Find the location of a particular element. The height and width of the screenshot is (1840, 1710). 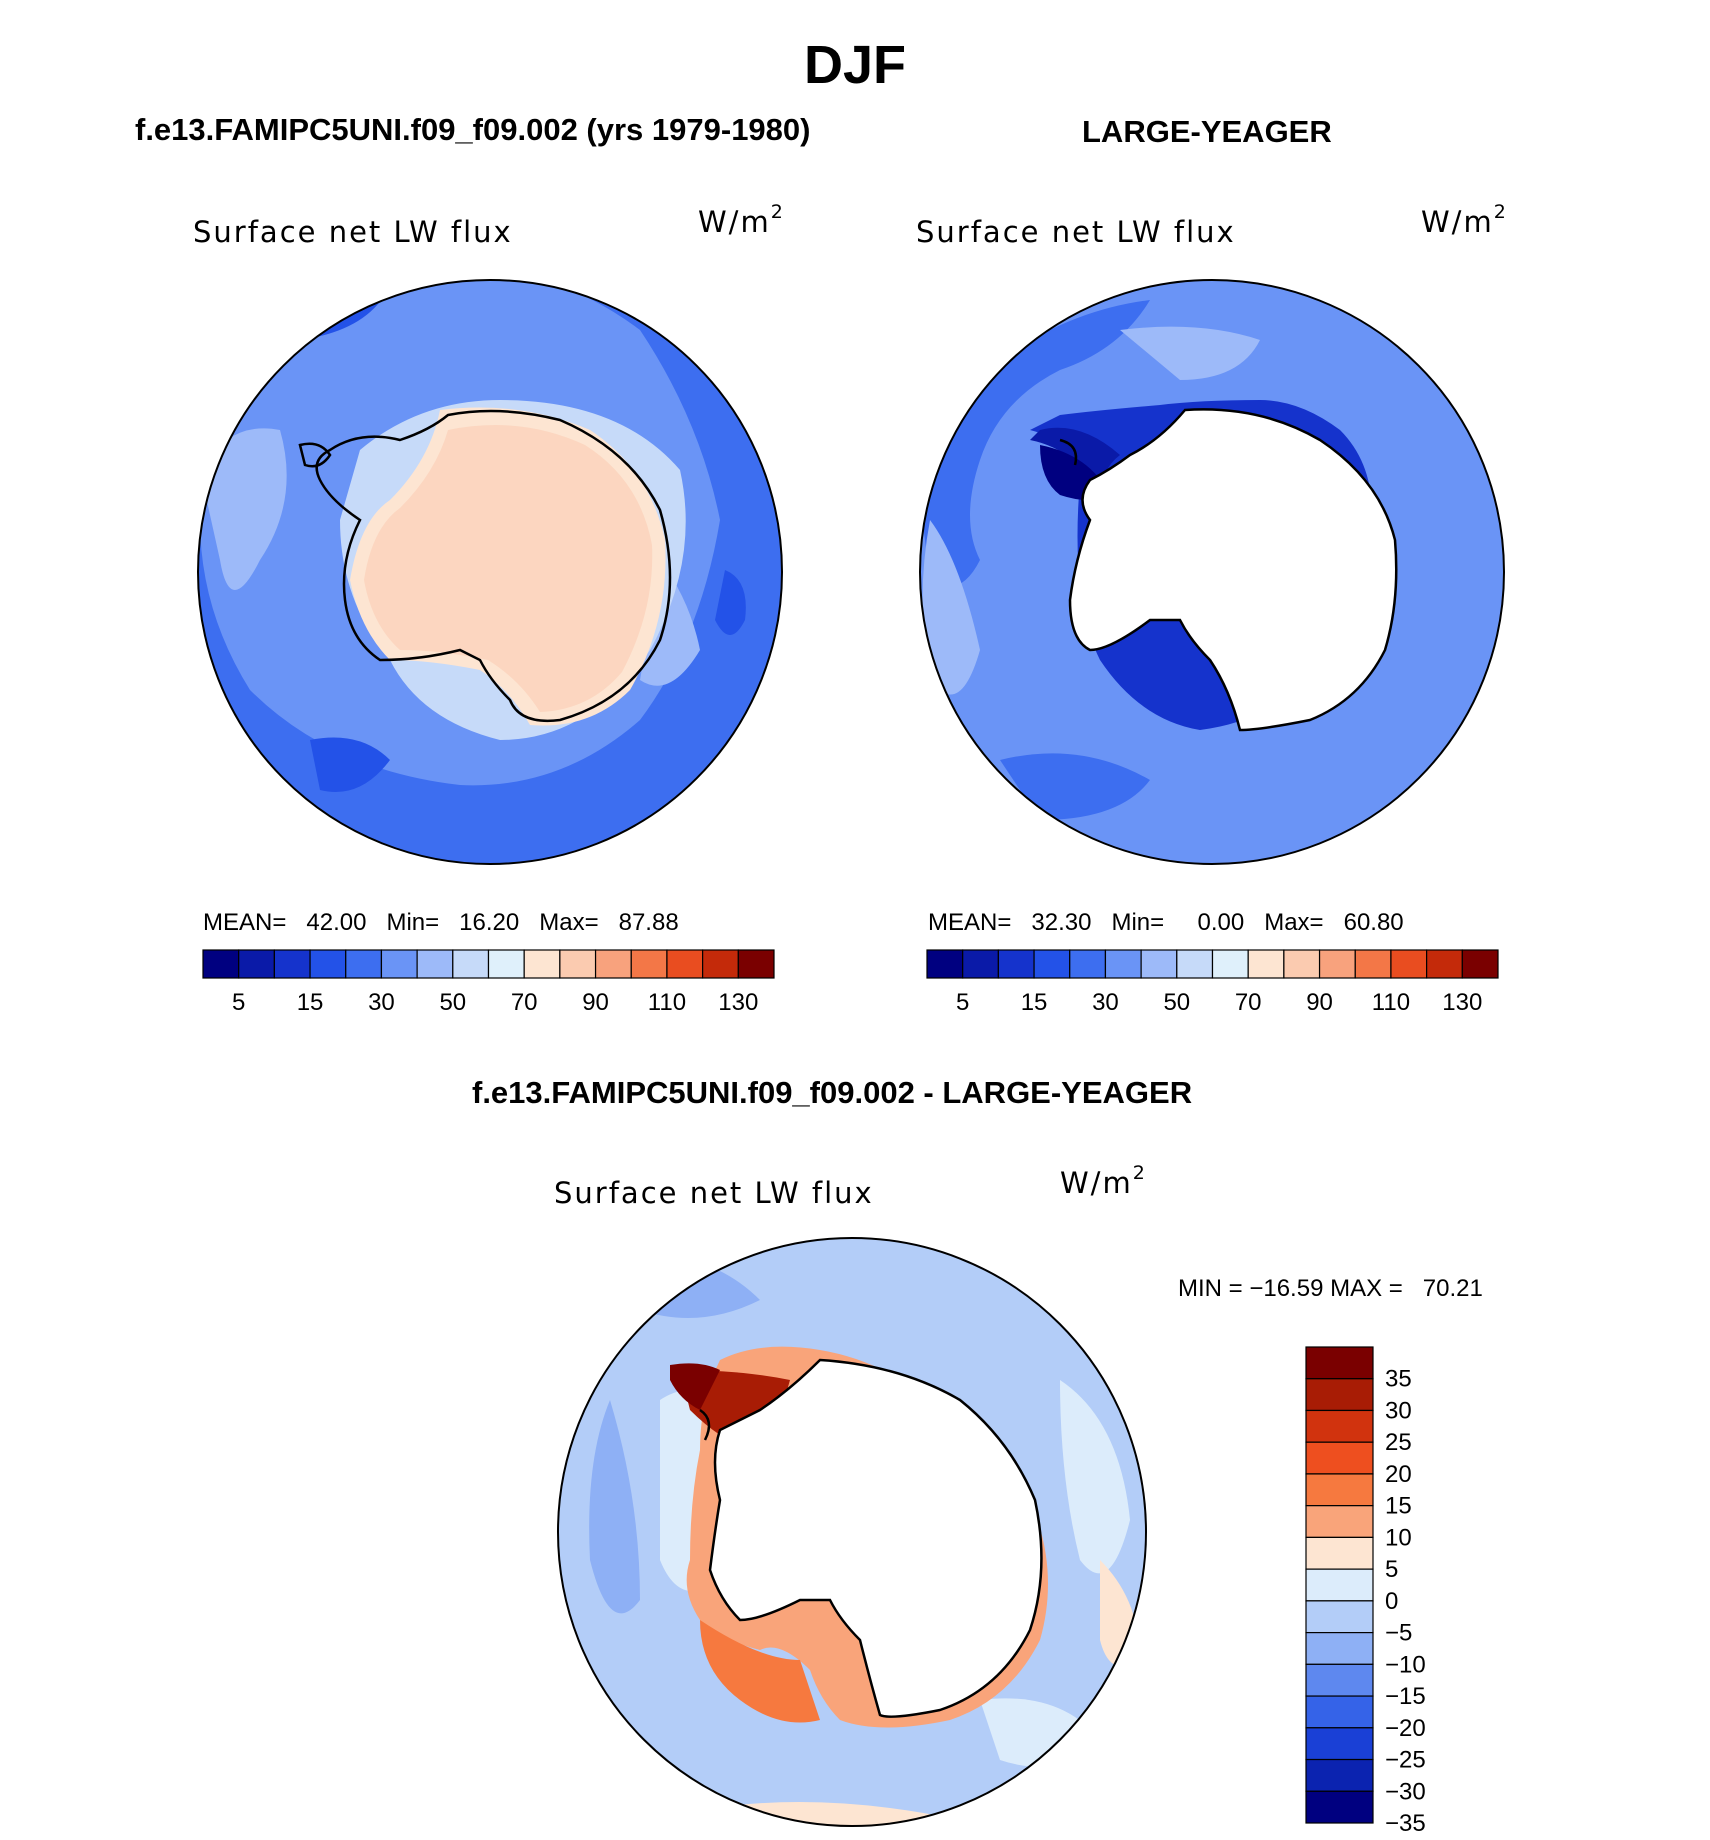

panel-title-obs: LARGE-YEAGER is located at coordinates (1207, 131).